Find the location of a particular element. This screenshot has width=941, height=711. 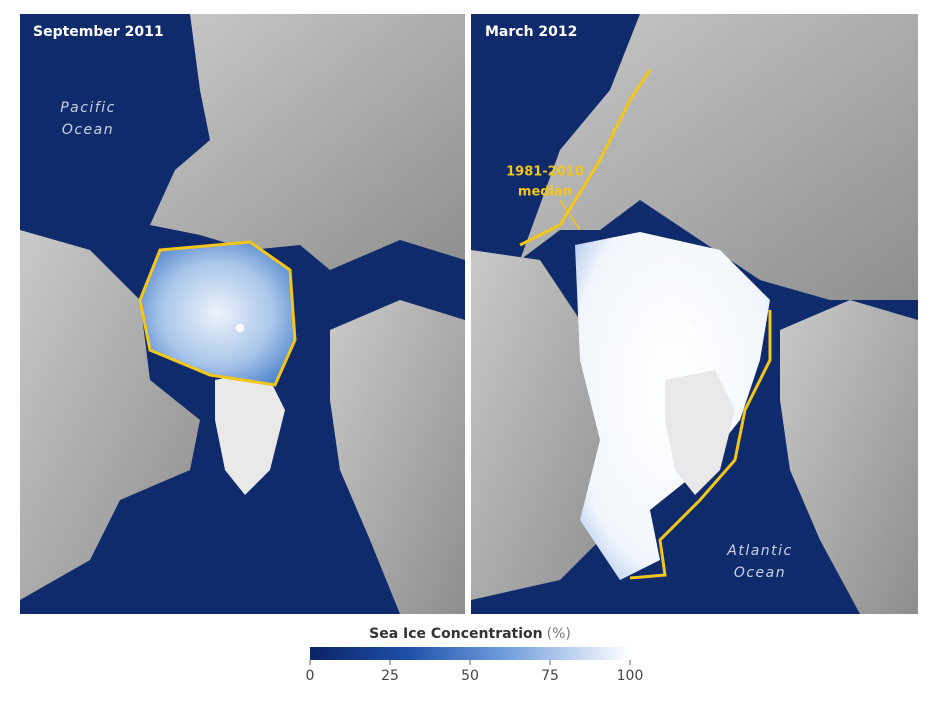

colorbar-tick-label: 0 is located at coordinates (310, 676).